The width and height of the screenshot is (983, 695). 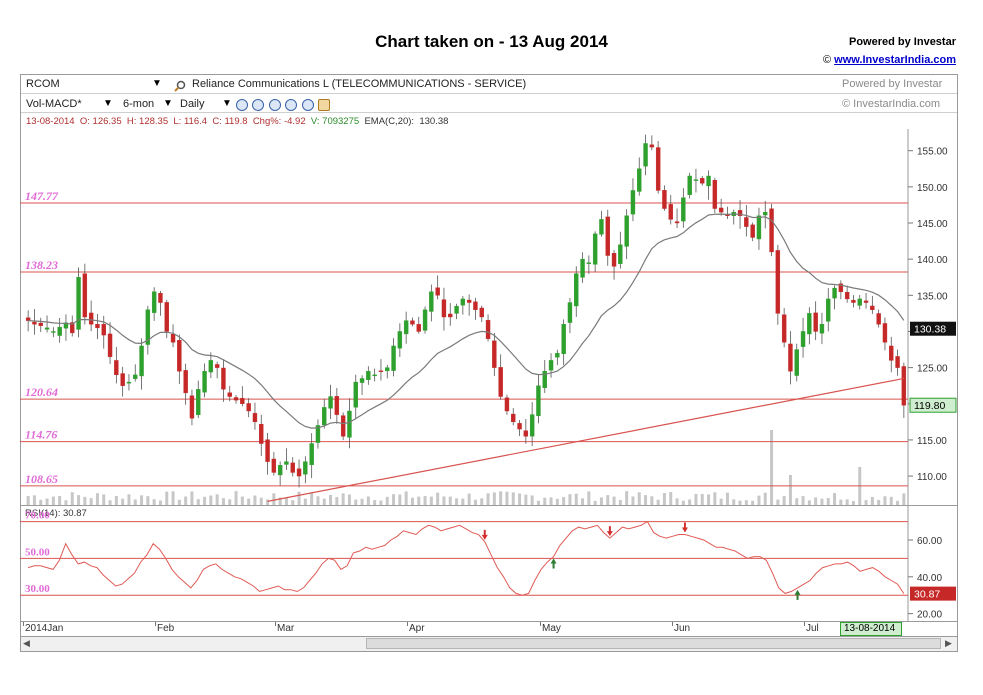 What do you see at coordinates (324, 105) in the screenshot?
I see `settings-icon` at bounding box center [324, 105].